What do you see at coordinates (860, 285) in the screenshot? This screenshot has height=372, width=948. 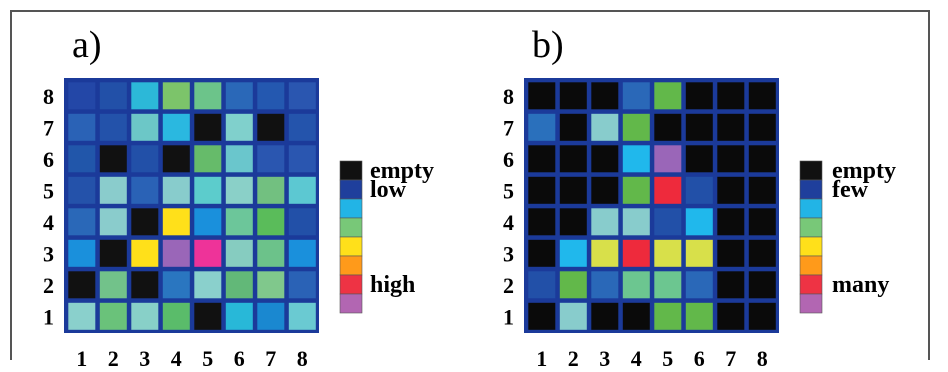 I see `legend-label: many` at bounding box center [860, 285].